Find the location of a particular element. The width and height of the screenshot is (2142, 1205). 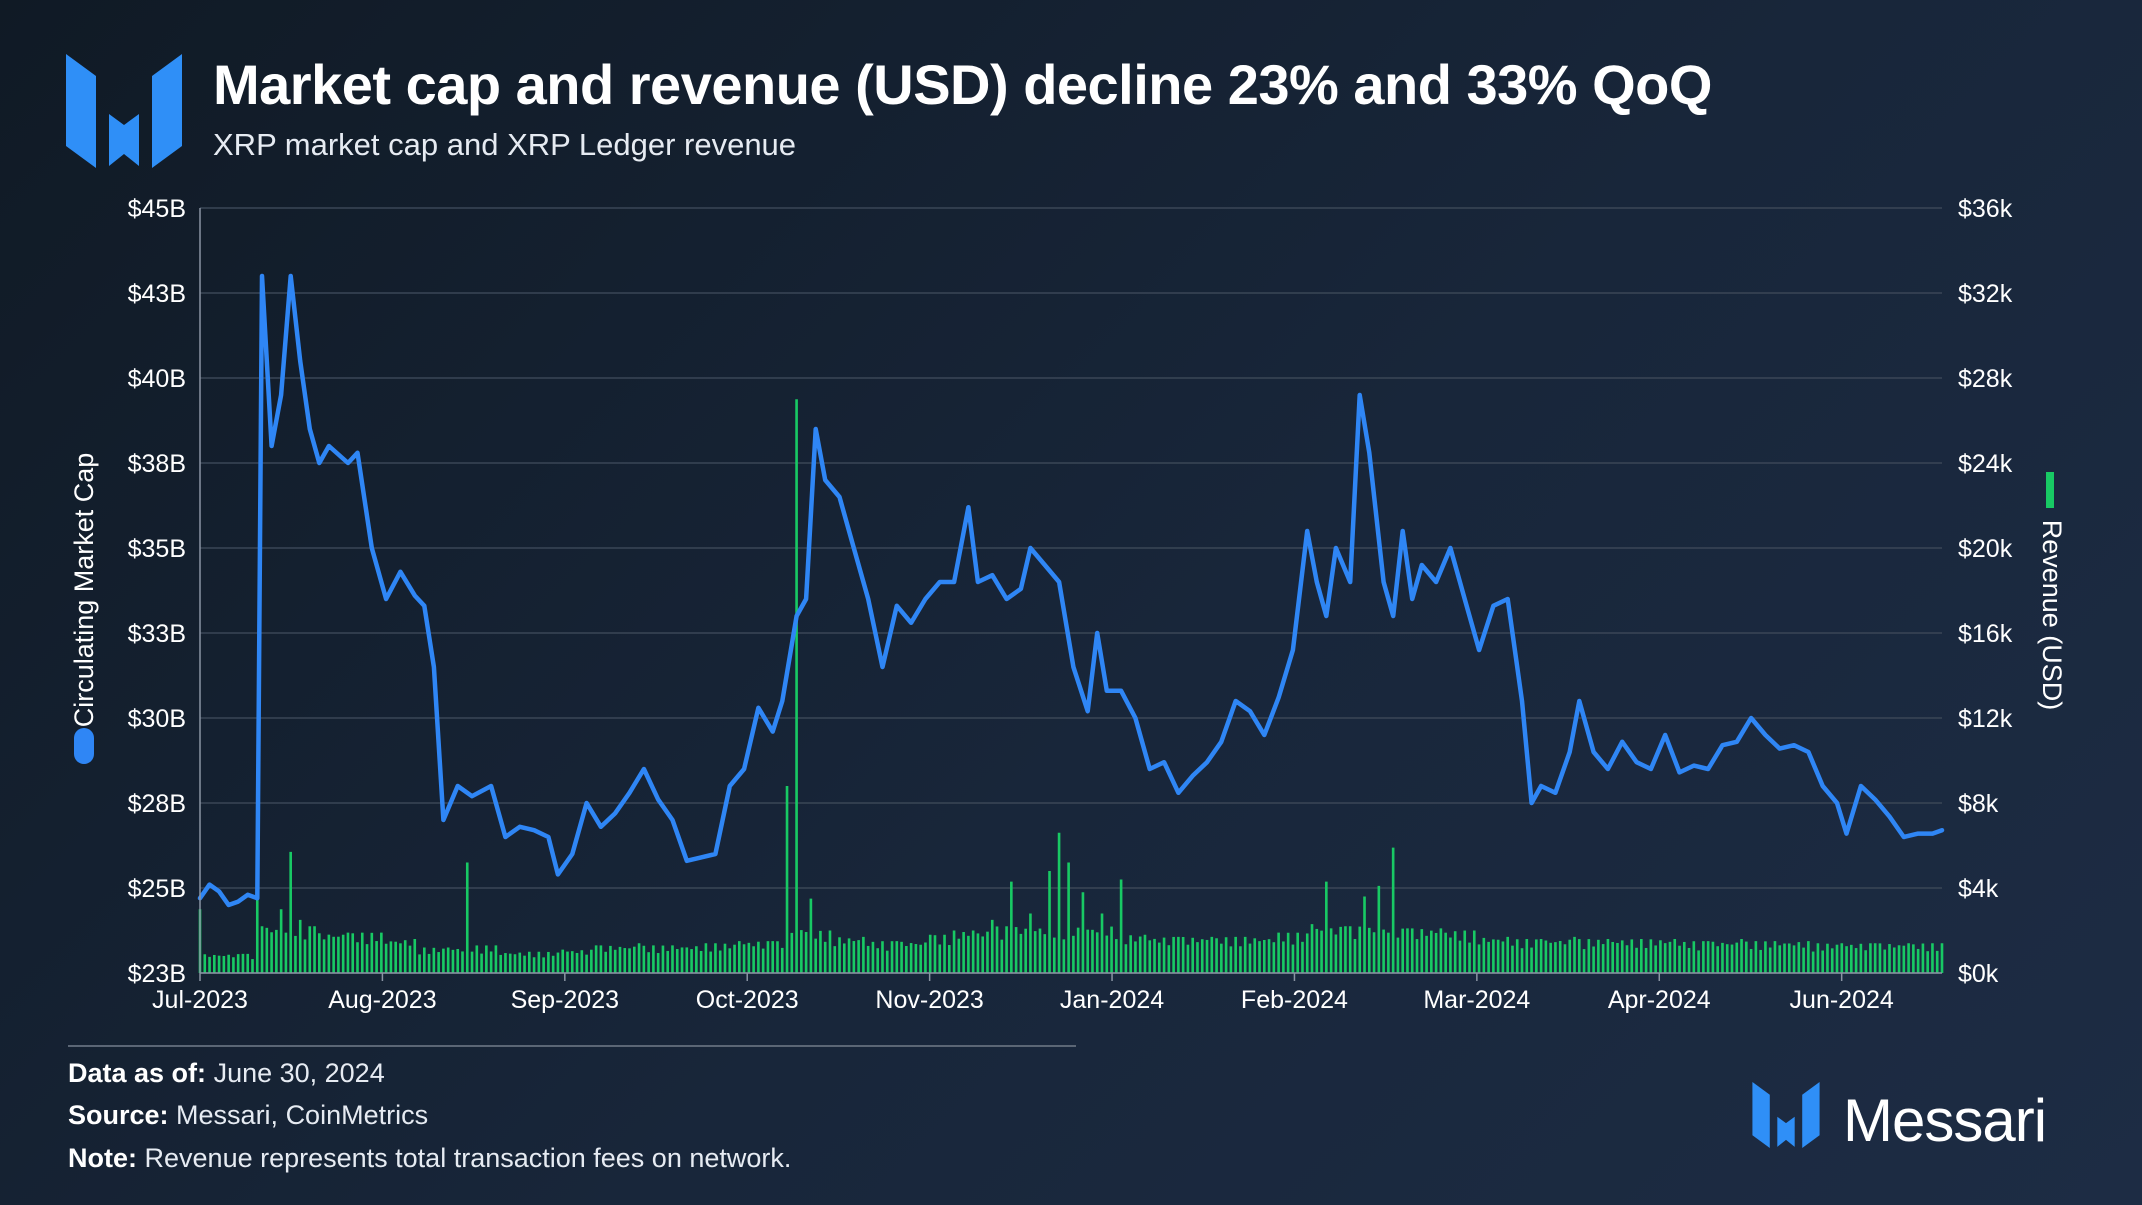

x-tick-label: Sep-2023 is located at coordinates (565, 1000).